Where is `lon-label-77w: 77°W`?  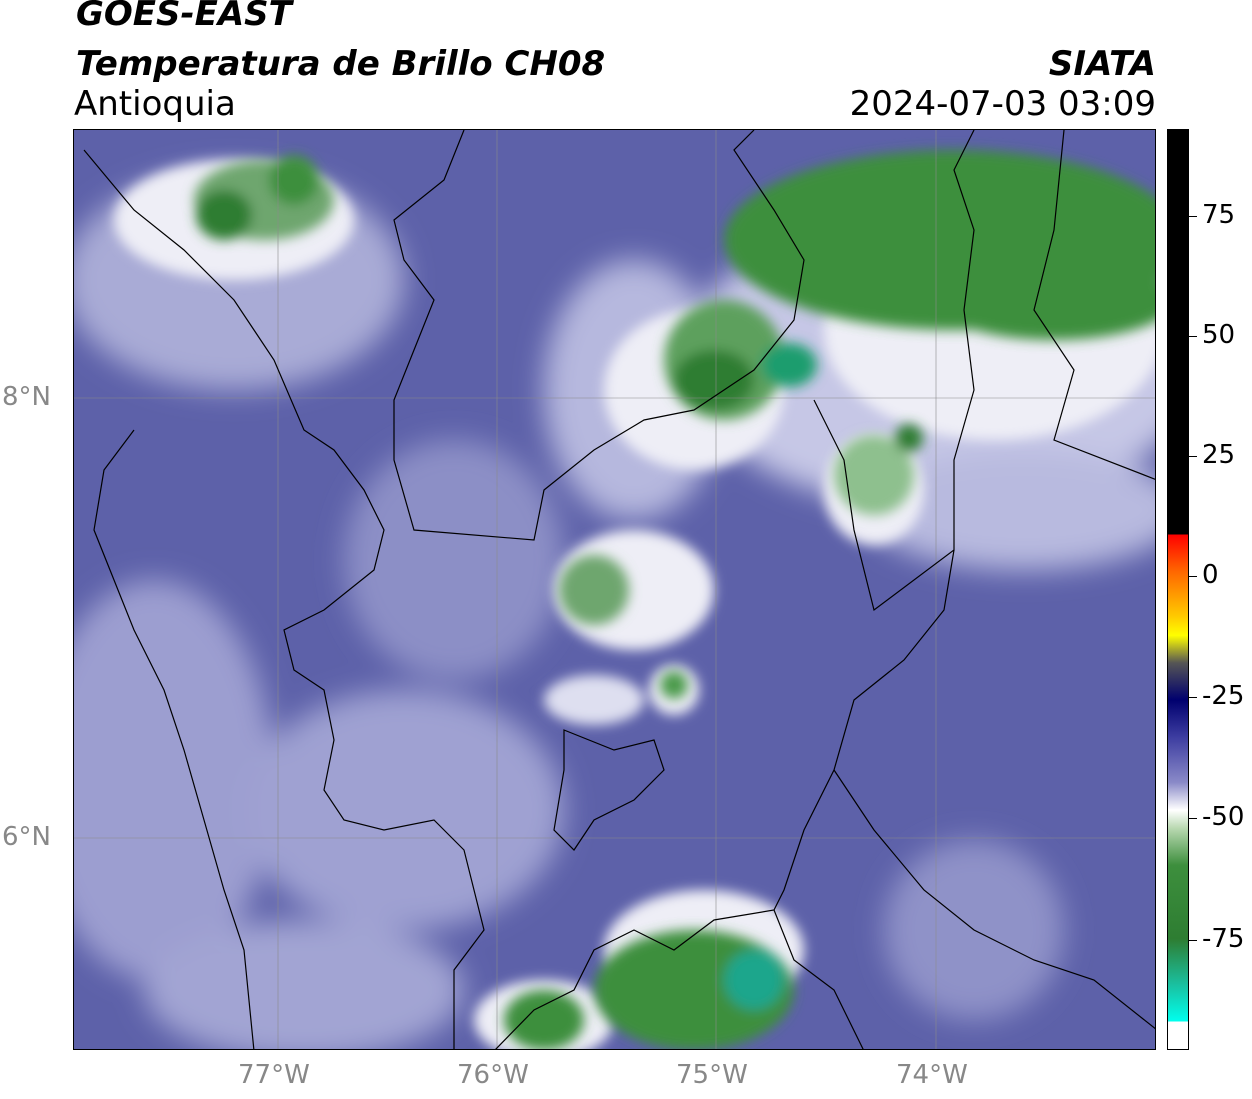
lon-label-77w: 77°W is located at coordinates (274, 1075).